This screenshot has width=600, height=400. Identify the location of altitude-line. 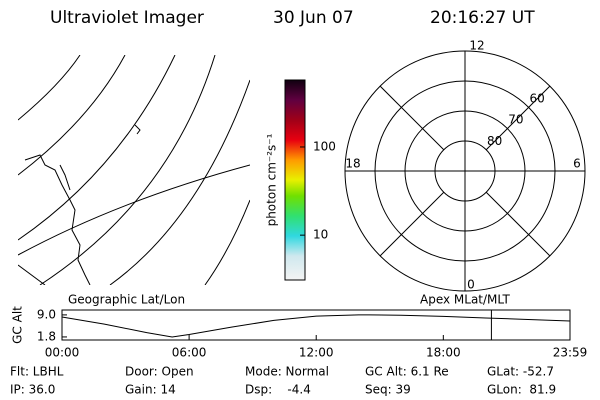
(316, 326).